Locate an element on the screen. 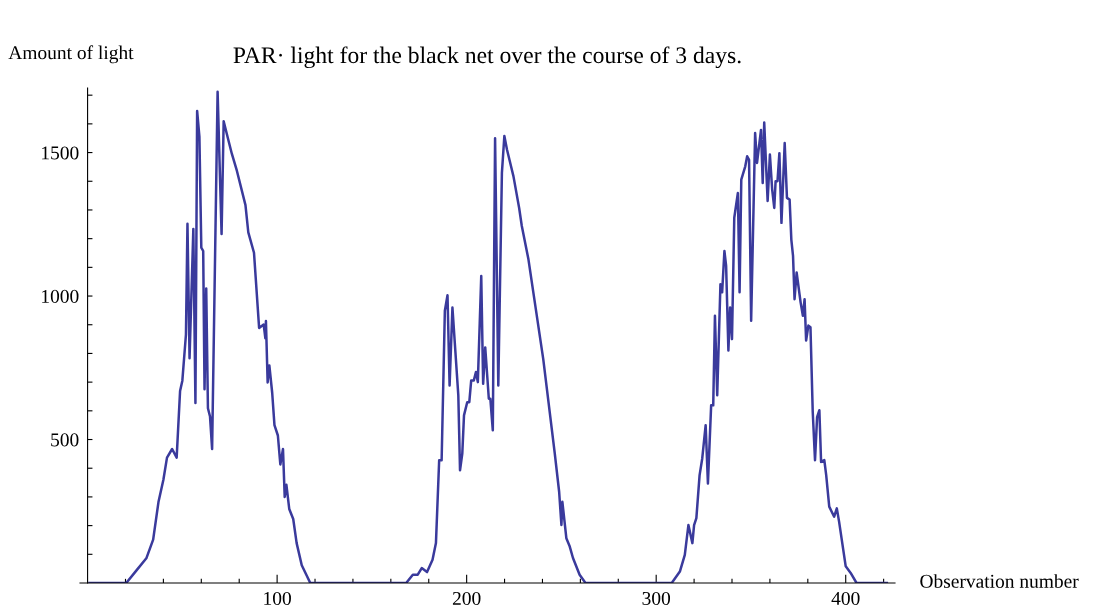  x-tick-label: 400 is located at coordinates (845, 598).